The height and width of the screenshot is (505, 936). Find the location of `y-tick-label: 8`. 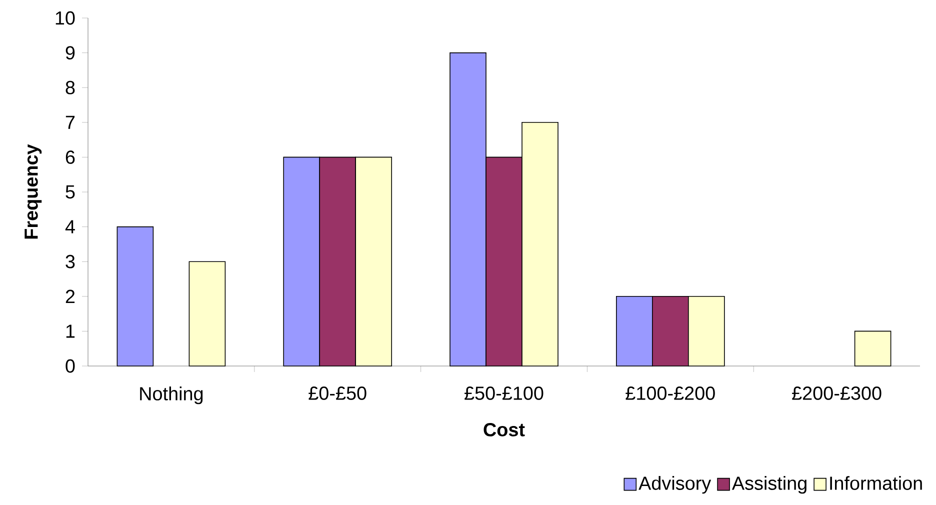

y-tick-label: 8 is located at coordinates (70, 87).